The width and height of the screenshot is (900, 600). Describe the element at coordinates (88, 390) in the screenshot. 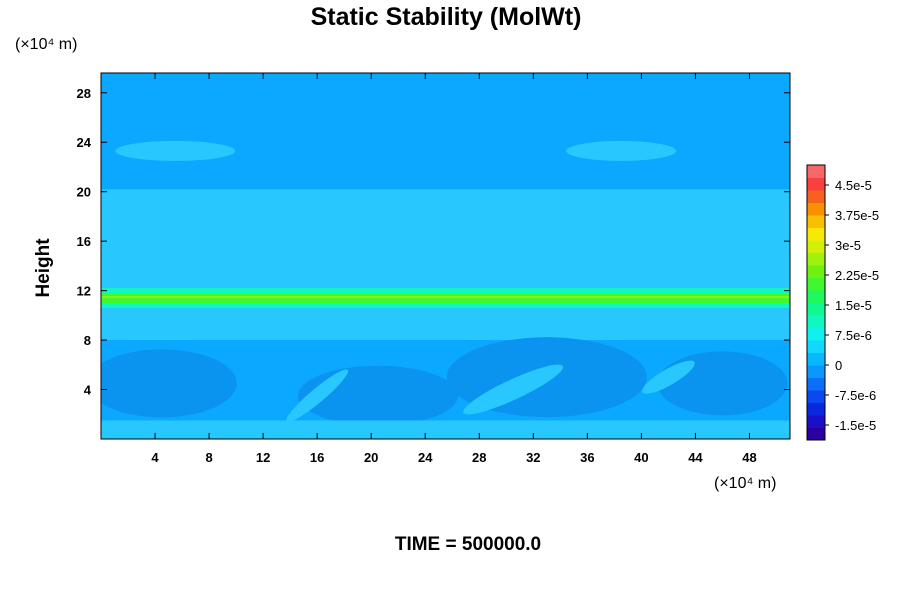

I see `y-tick-label: 4` at that location.